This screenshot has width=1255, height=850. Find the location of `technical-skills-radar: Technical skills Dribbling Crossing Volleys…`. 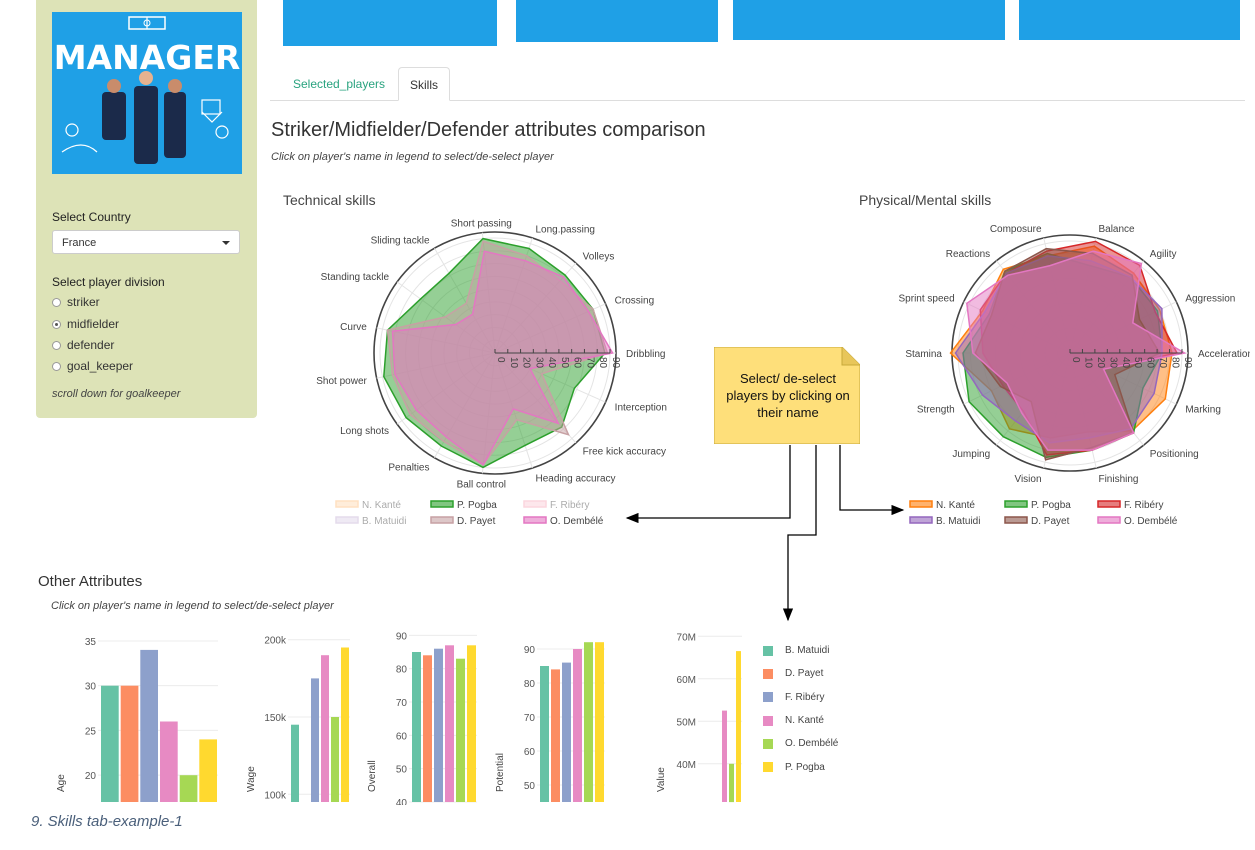

technical-skills-radar: Technical skills Dribbling Crossing Volleys… is located at coordinates (480, 360).